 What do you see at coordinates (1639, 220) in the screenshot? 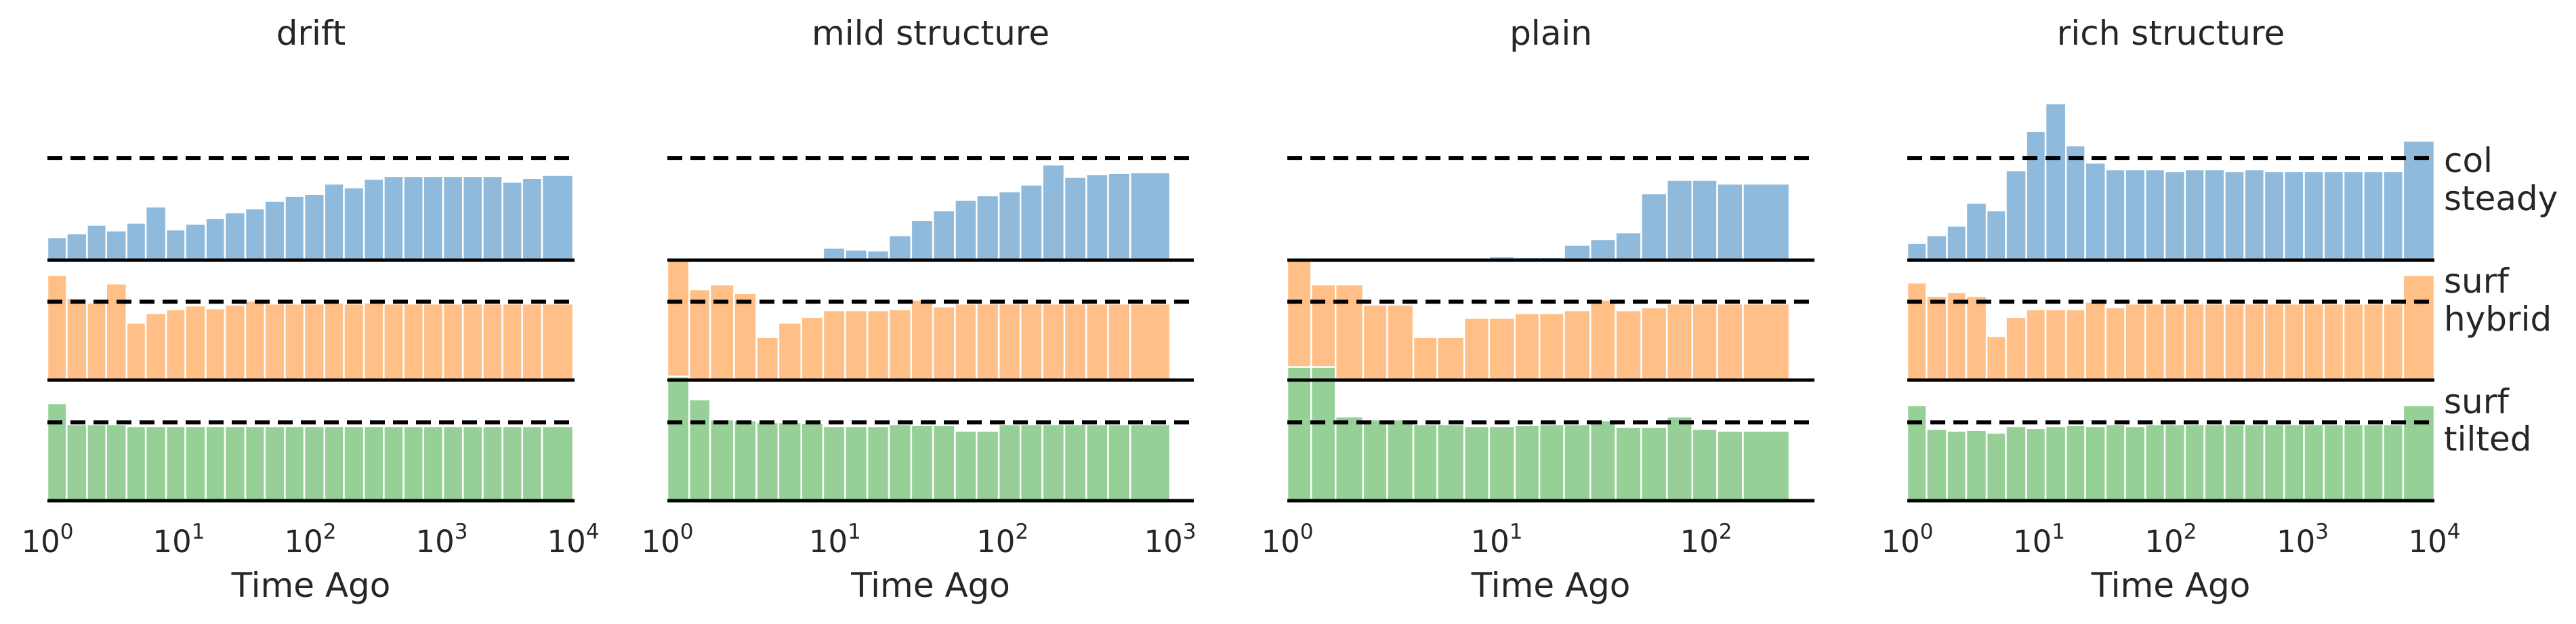
I see `row-steady` at bounding box center [1639, 220].